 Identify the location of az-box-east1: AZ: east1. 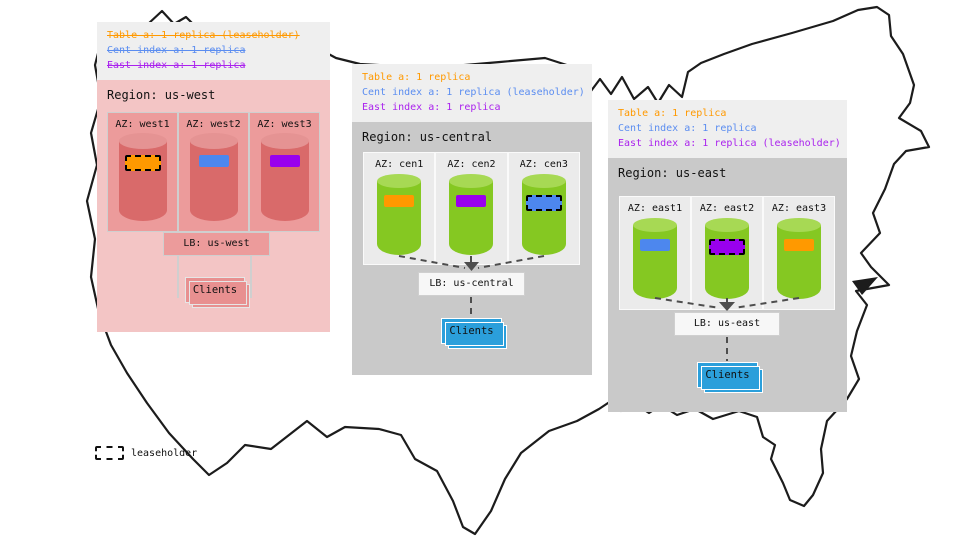
(655, 253).